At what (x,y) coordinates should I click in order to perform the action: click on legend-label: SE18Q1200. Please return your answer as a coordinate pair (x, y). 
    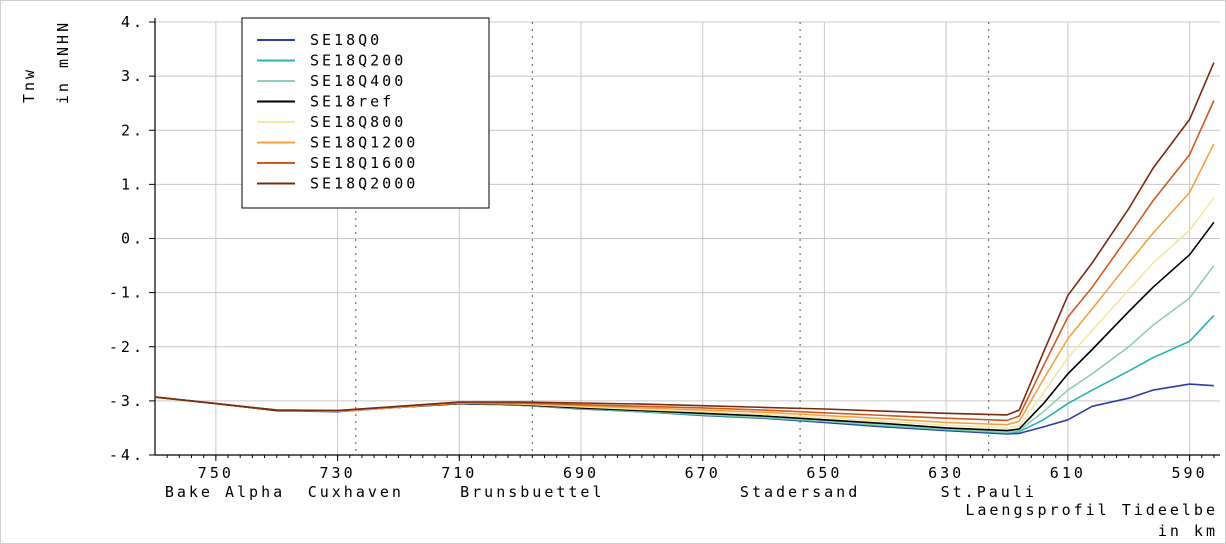
    Looking at the image, I should click on (364, 143).